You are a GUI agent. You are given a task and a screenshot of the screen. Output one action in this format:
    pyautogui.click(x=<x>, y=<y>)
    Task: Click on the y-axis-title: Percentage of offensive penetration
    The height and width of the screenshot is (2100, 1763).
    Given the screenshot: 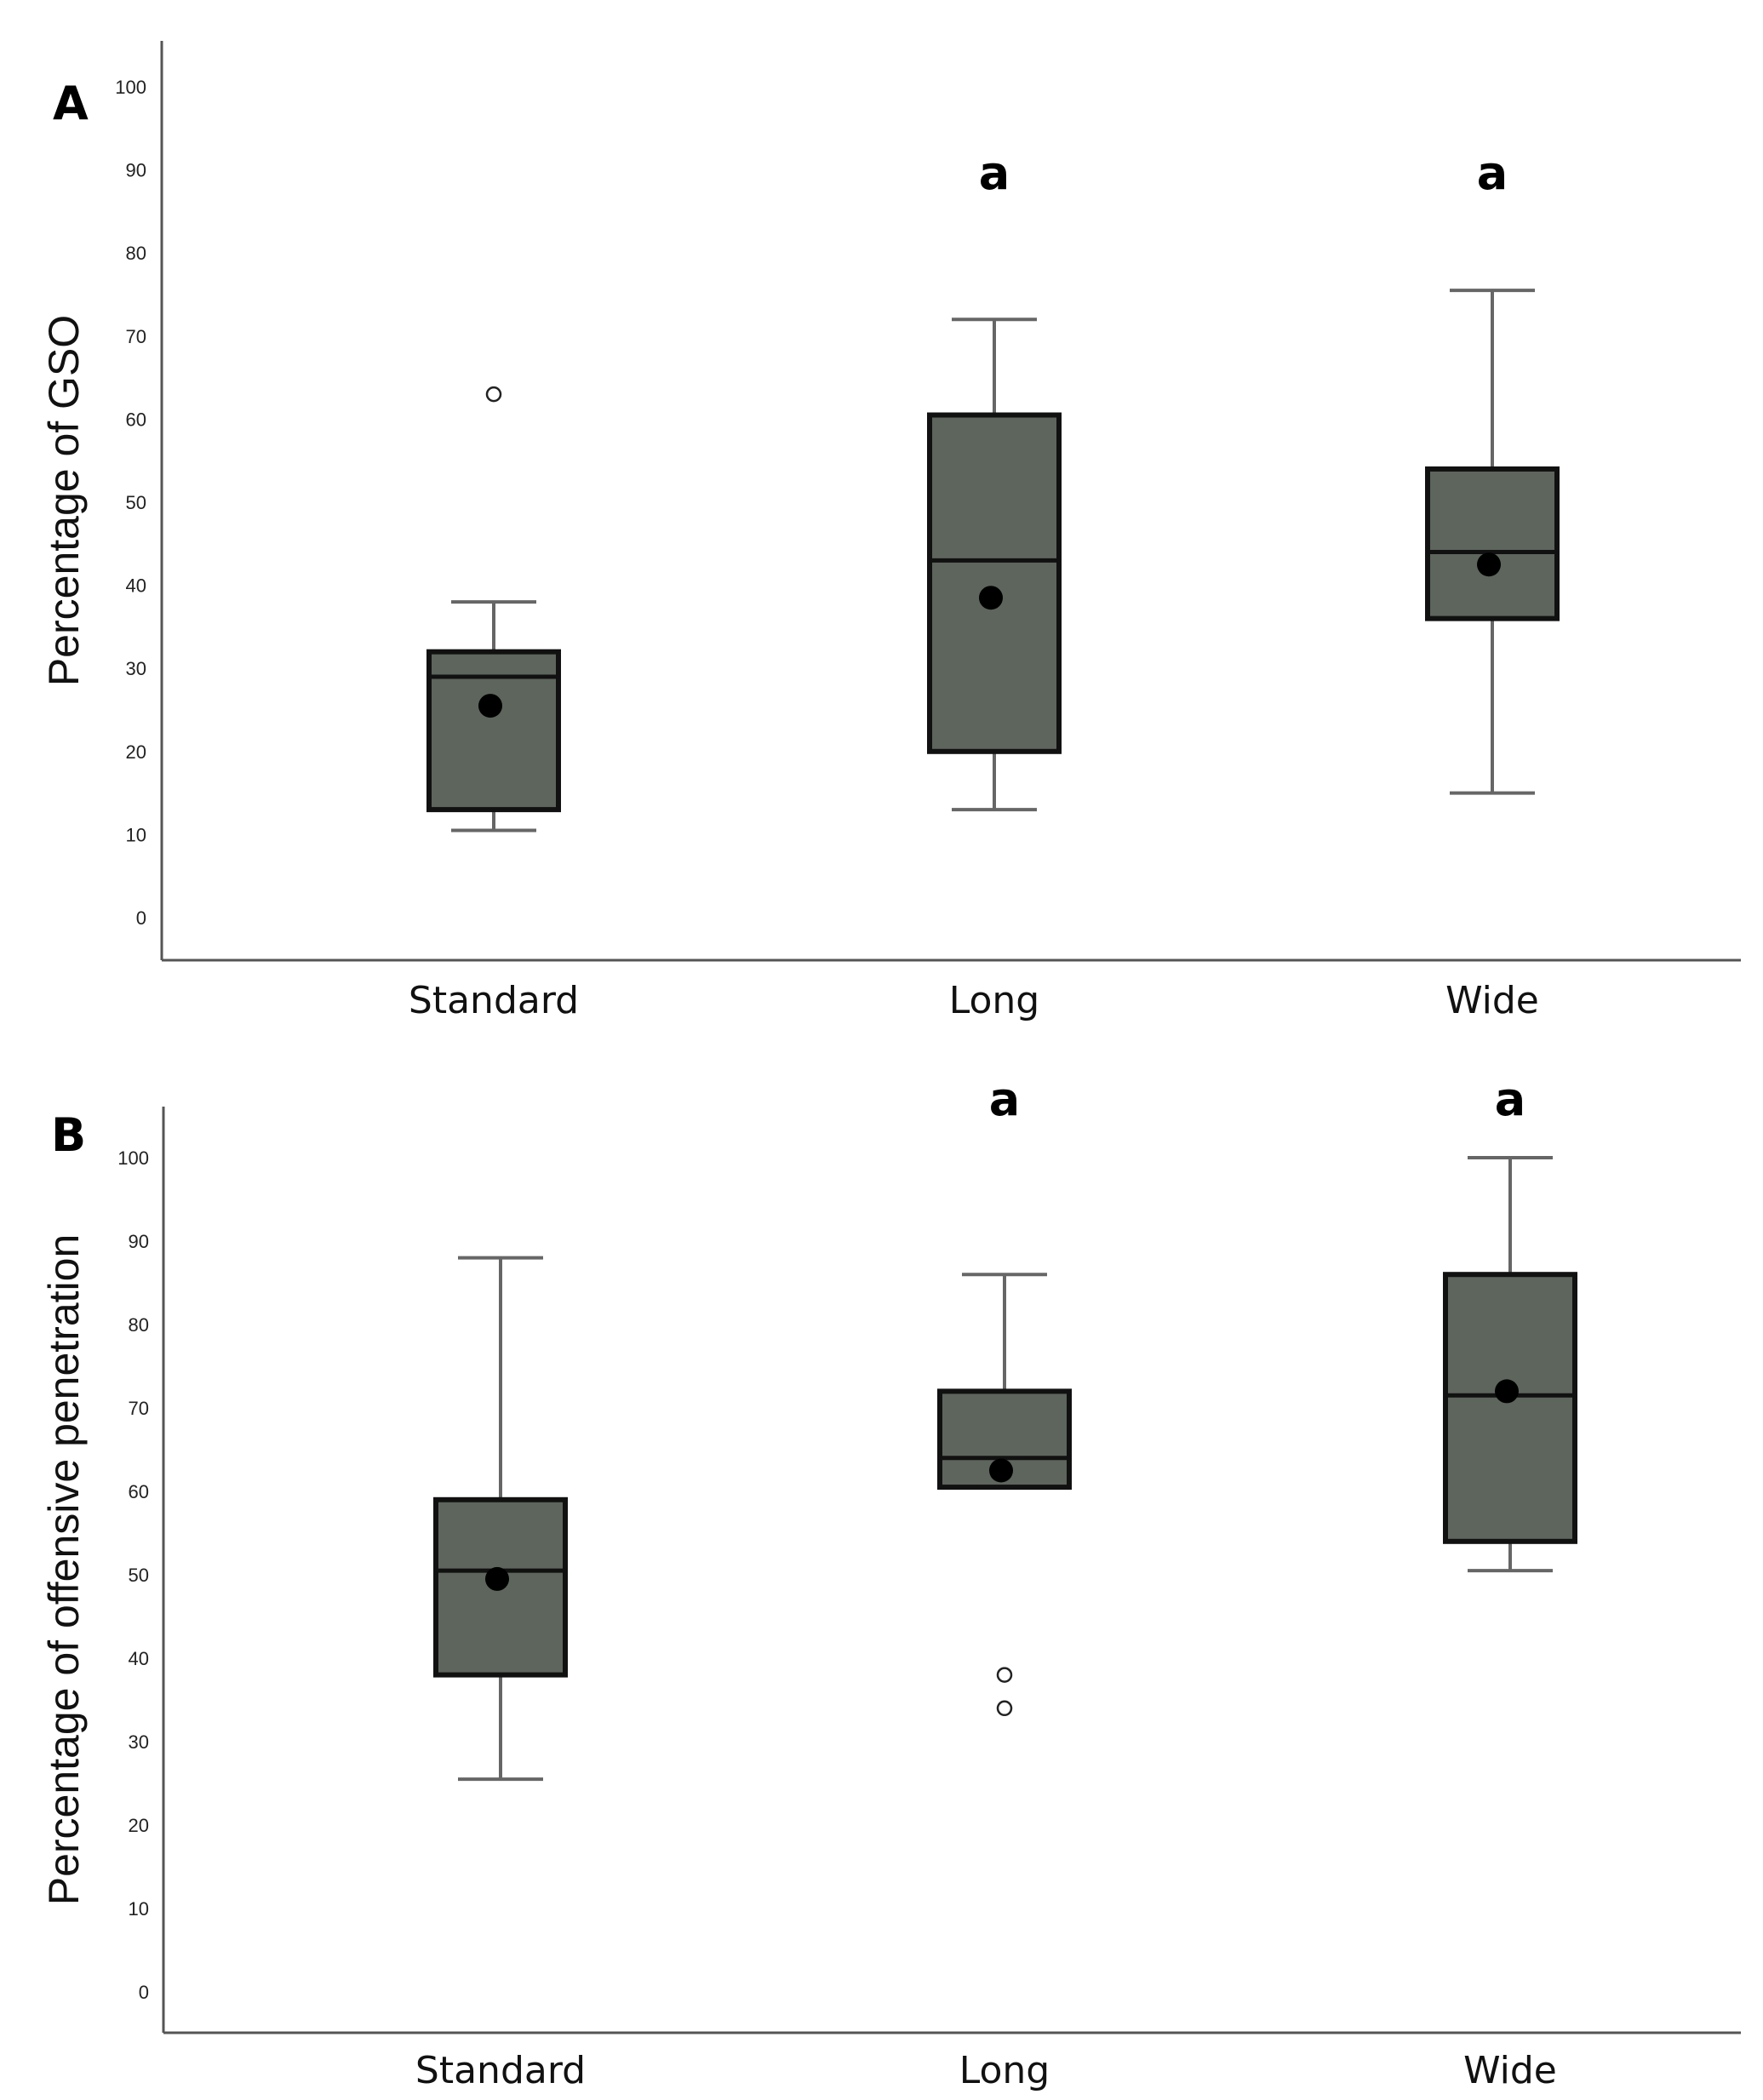 What is the action you would take?
    pyautogui.click(x=64, y=1570)
    